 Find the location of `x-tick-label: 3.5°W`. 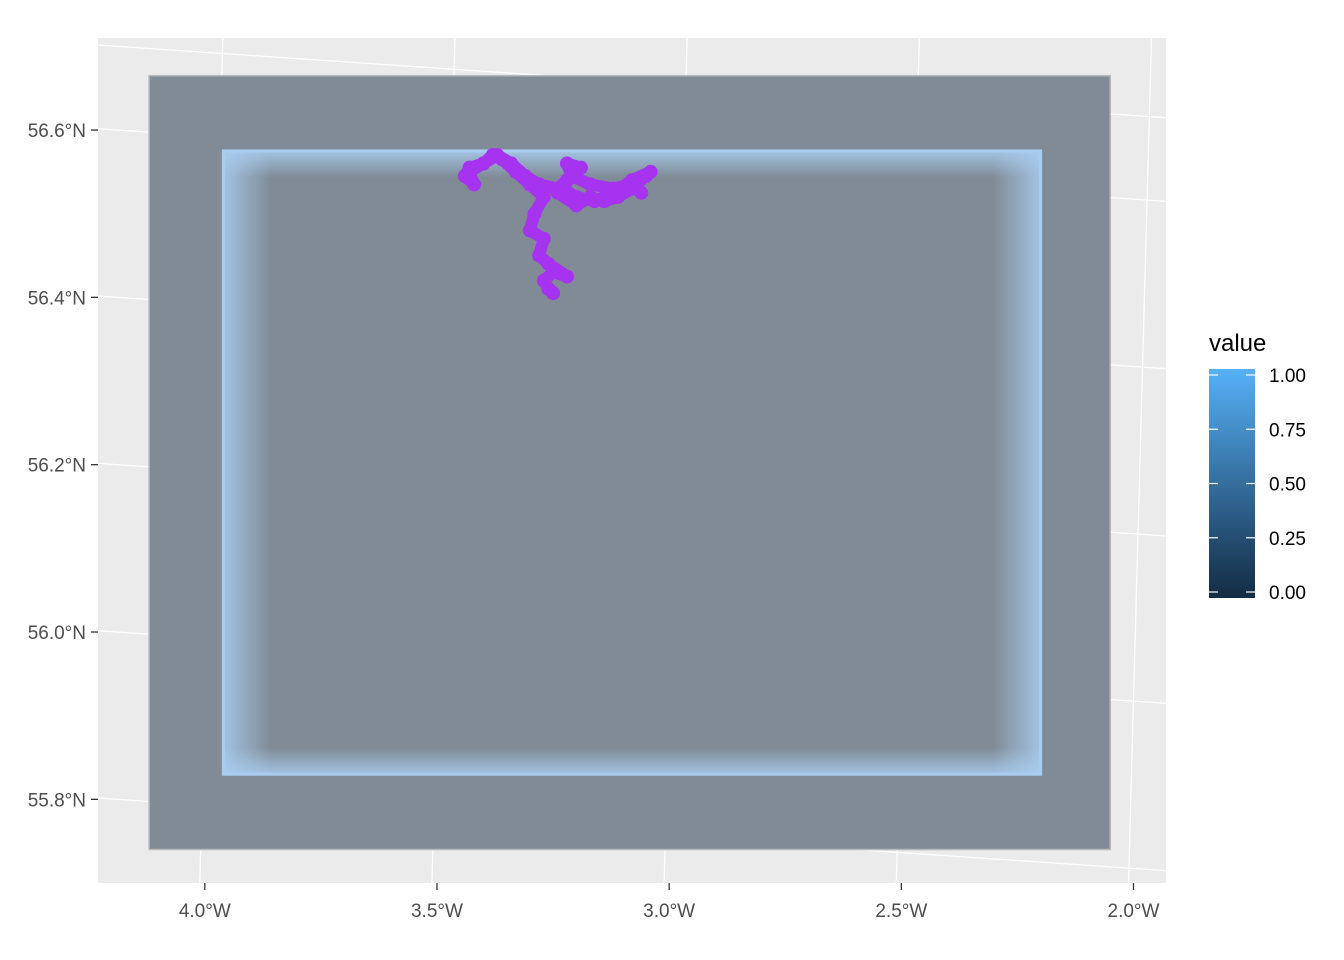

x-tick-label: 3.5°W is located at coordinates (437, 911).